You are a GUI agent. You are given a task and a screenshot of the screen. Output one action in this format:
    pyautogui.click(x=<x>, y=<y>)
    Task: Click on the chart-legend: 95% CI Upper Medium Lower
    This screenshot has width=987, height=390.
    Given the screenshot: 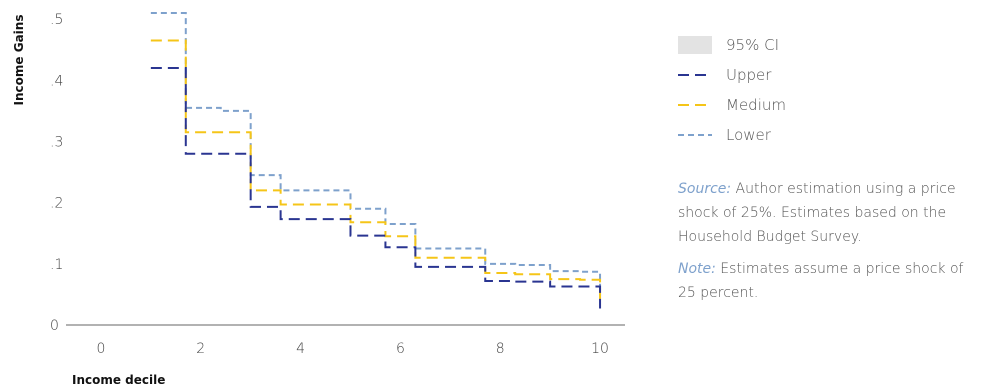 What is the action you would take?
    pyautogui.click(x=732, y=90)
    